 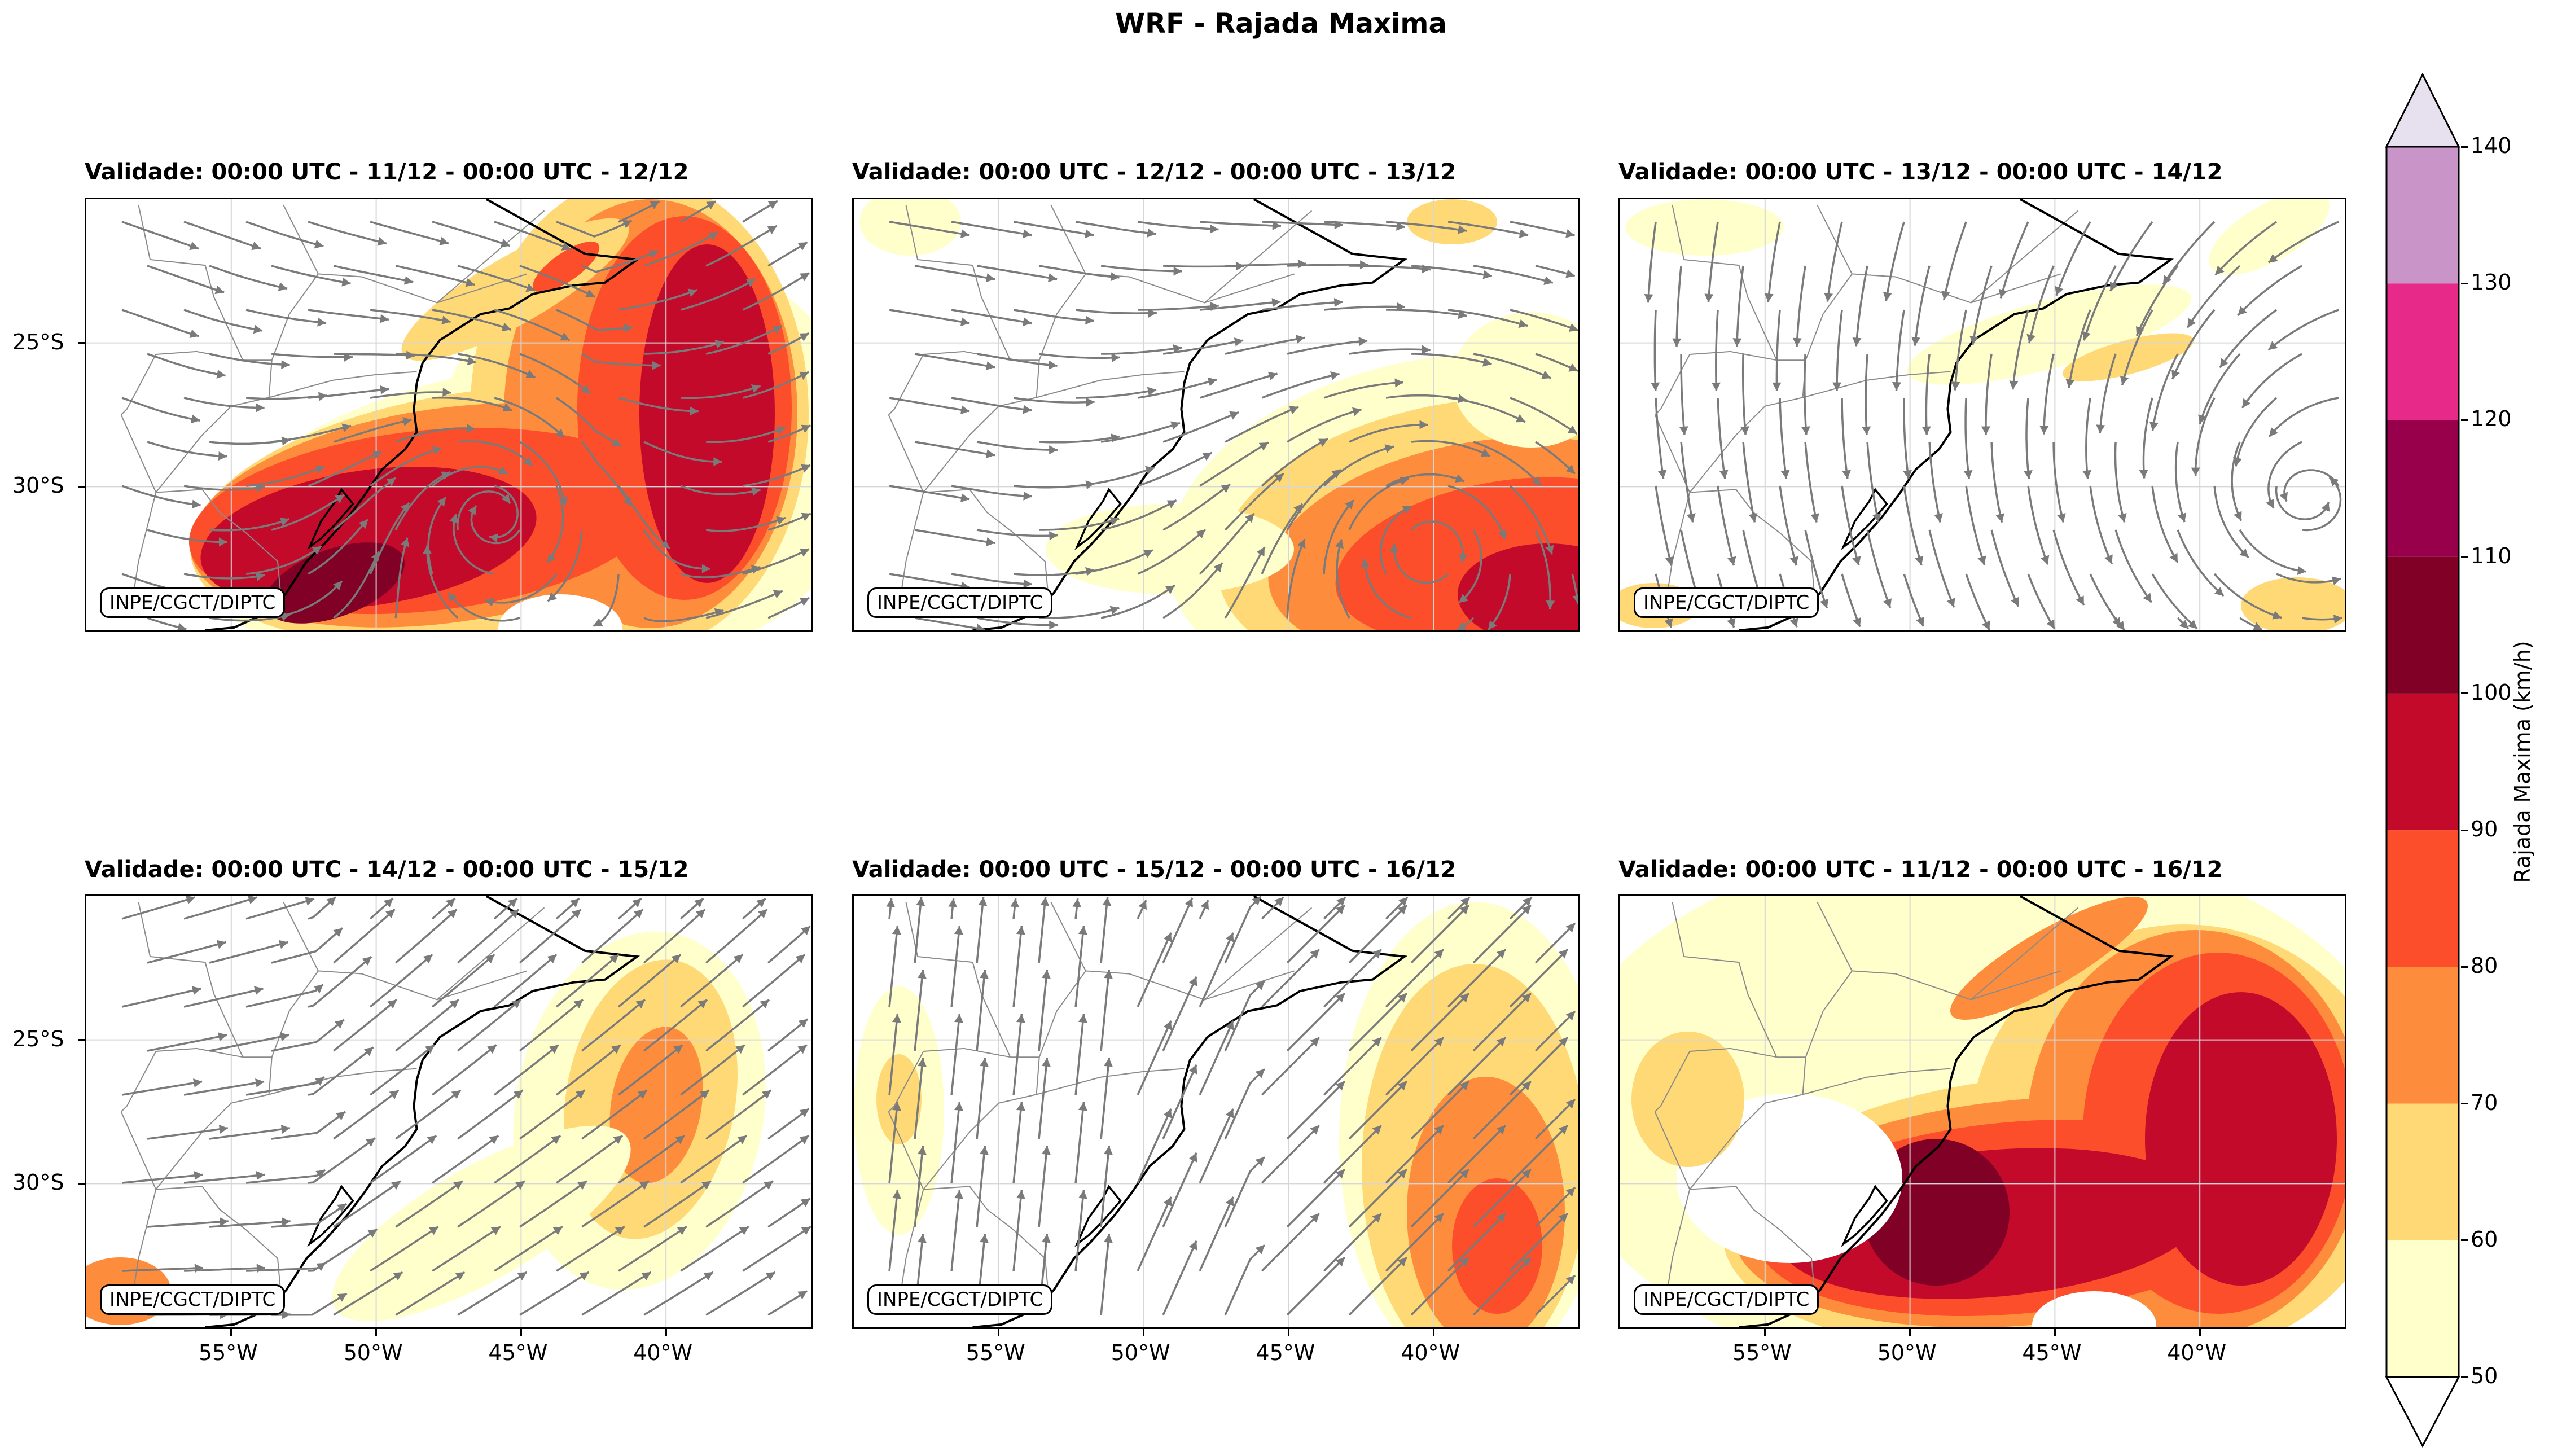 What do you see at coordinates (1216, 415) in the screenshot?
I see `map-panel-2: INPE/CGCT/DIPTC` at bounding box center [1216, 415].